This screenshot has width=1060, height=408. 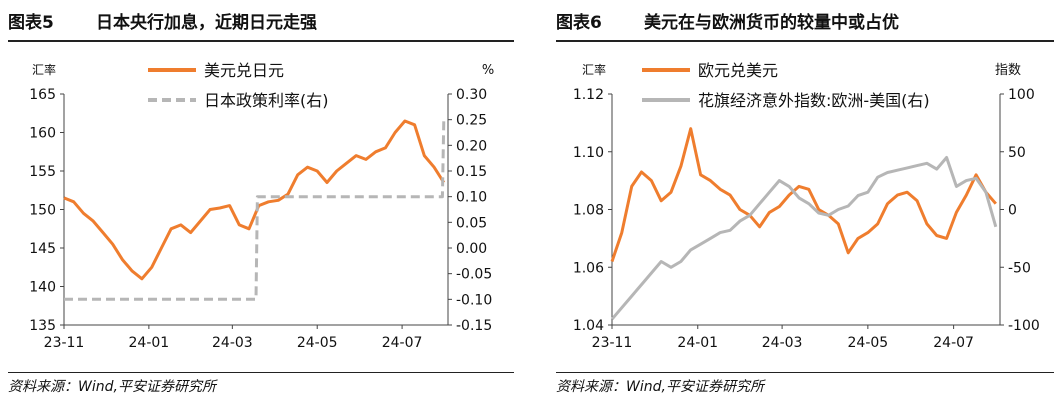 I want to click on y-tick-label: 165, so click(x=42, y=95).